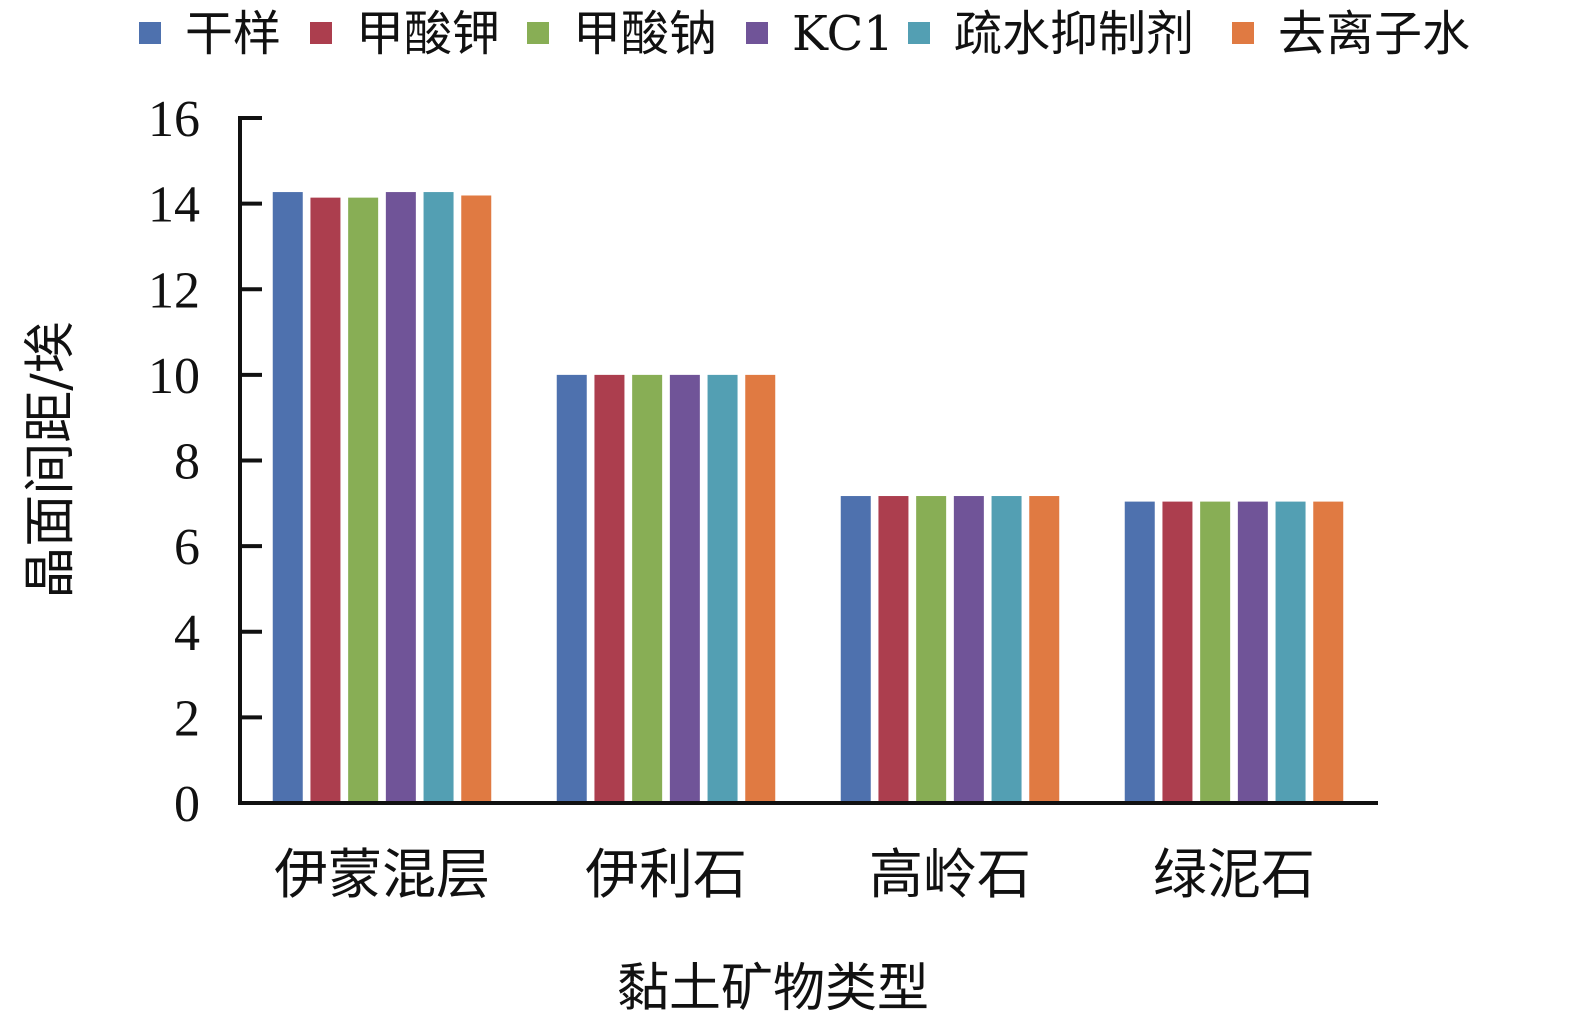 This screenshot has height=1028, width=1575. Describe the element at coordinates (1074, 34) in the screenshot. I see `legend-label: 疏水抑制剂` at that location.